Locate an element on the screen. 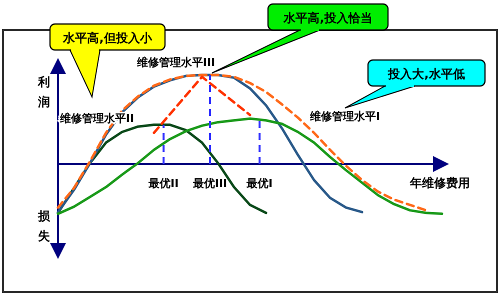 This screenshot has width=500, height=298. annotation: 最优I is located at coordinates (259, 183).